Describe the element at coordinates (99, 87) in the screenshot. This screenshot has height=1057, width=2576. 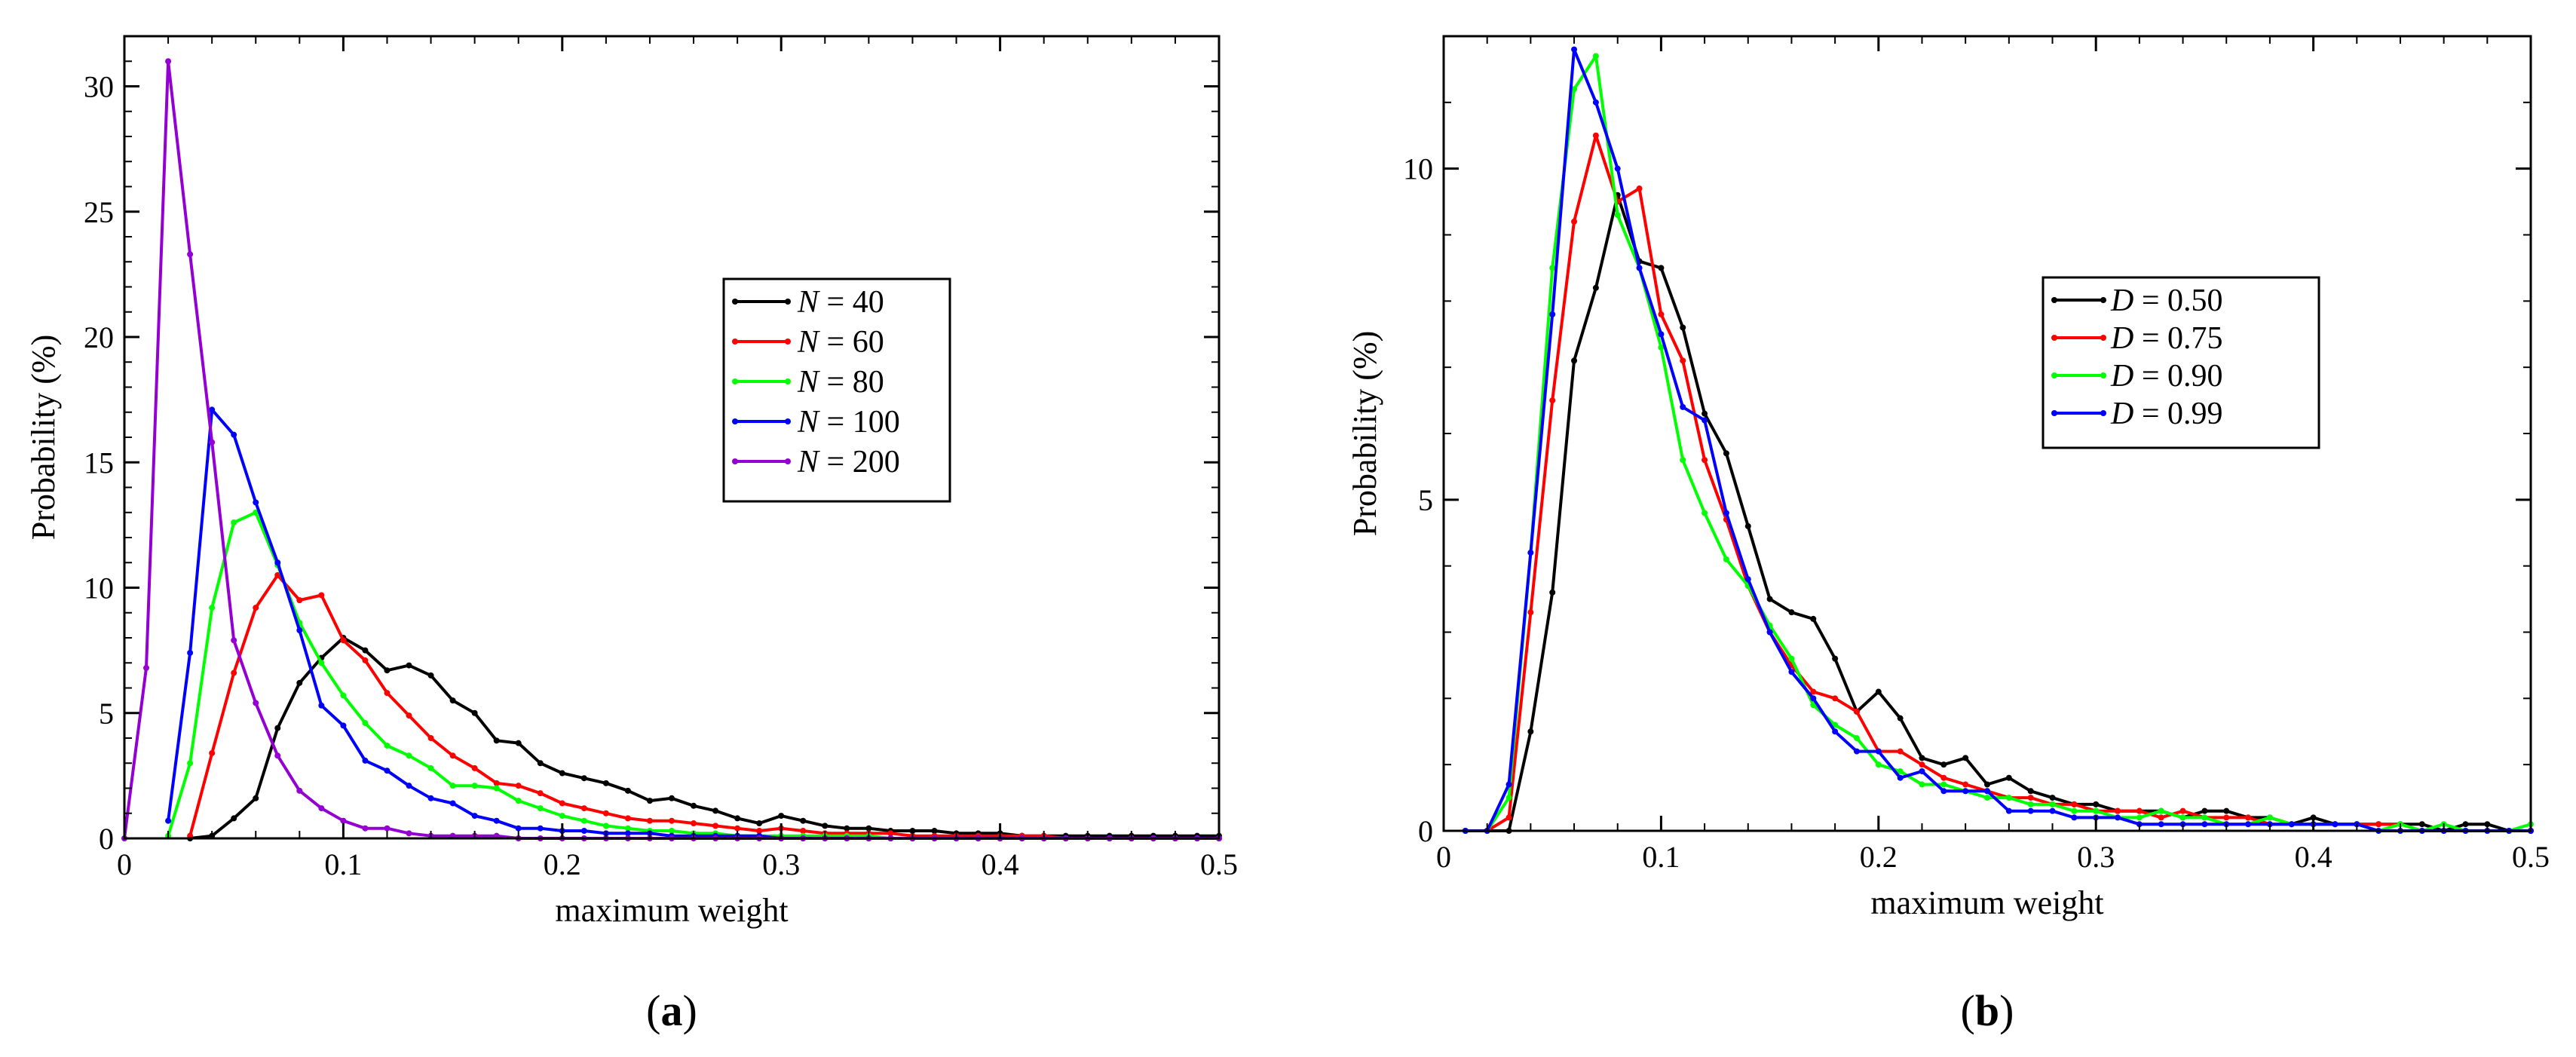
I see `panel-a-y-tick-label: 30` at that location.